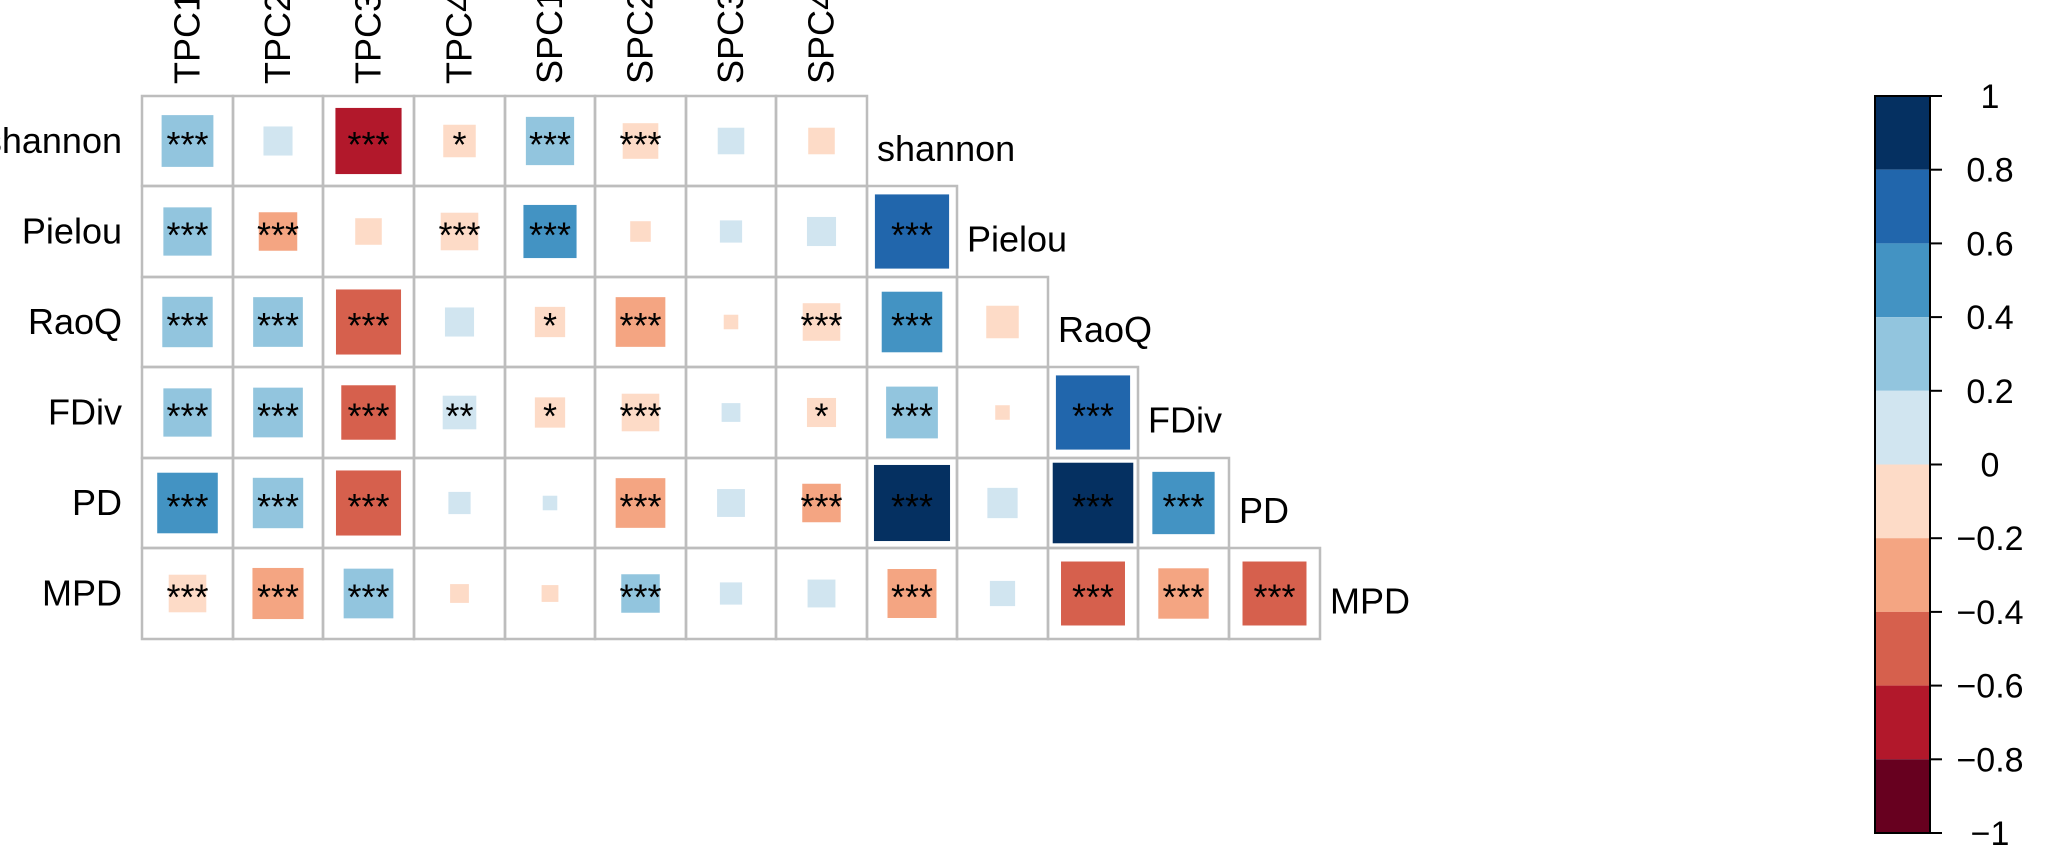 The height and width of the screenshot is (854, 2051). Describe the element at coordinates (1989, 687) in the screenshot. I see `colorbar-tick-label: −0.6` at that location.